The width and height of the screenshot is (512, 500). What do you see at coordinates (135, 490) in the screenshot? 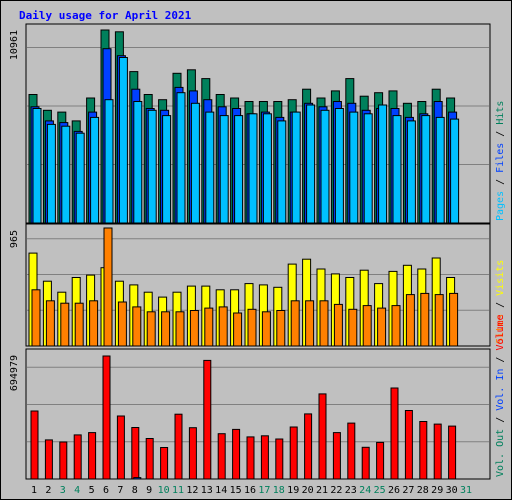
I see `day-label: 8` at bounding box center [135, 490].